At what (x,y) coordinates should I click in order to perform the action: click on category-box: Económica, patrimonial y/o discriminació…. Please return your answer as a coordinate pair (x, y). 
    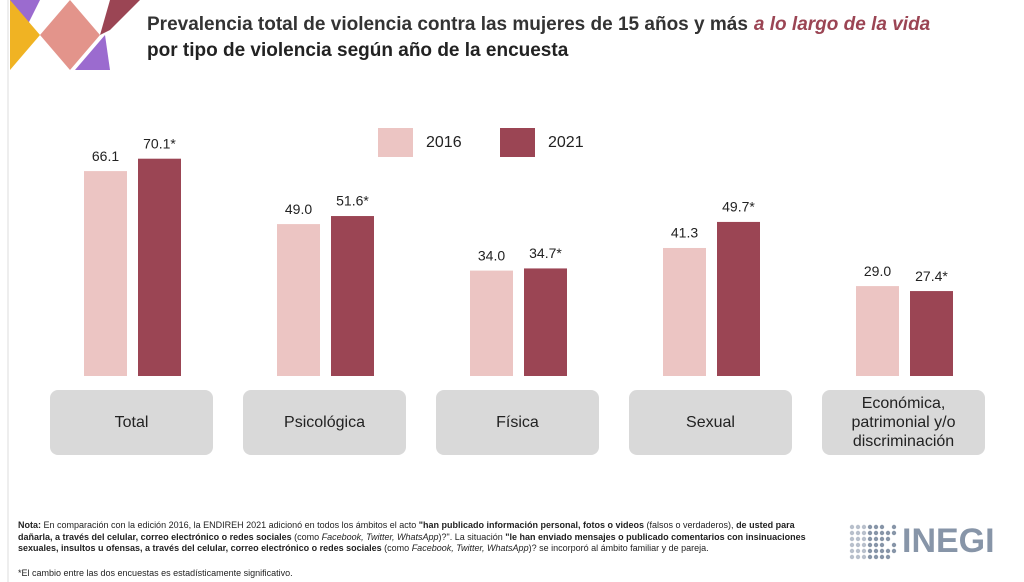
    Looking at the image, I should click on (903, 422).